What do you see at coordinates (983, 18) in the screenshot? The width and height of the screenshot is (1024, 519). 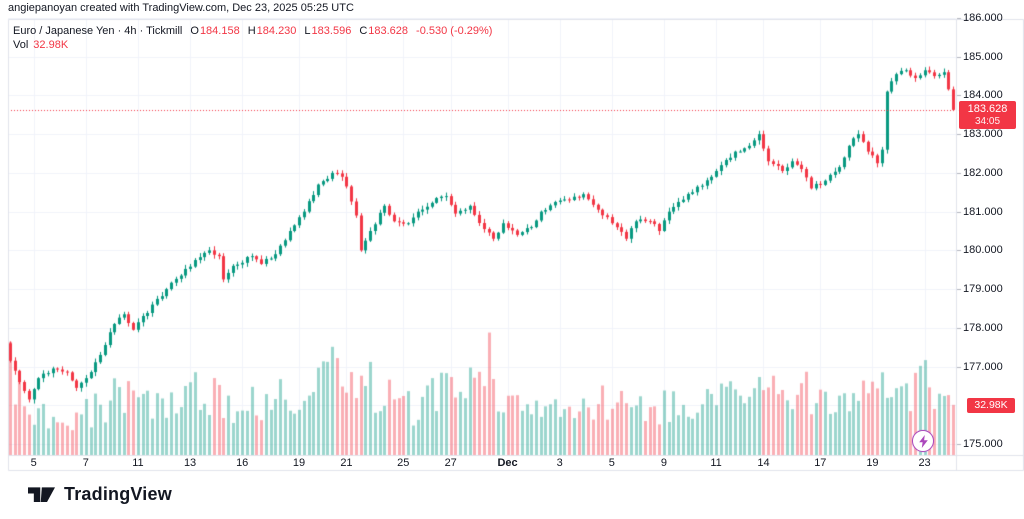 I see `price-tick-label: 186.000` at bounding box center [983, 18].